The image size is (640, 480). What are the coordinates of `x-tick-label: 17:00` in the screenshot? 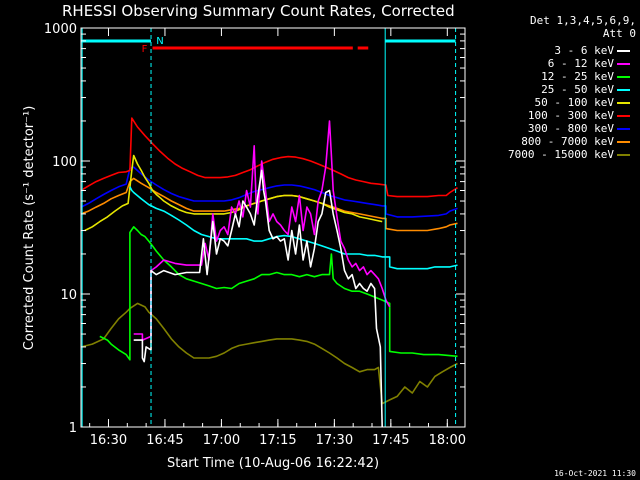 It's located at (221, 440).